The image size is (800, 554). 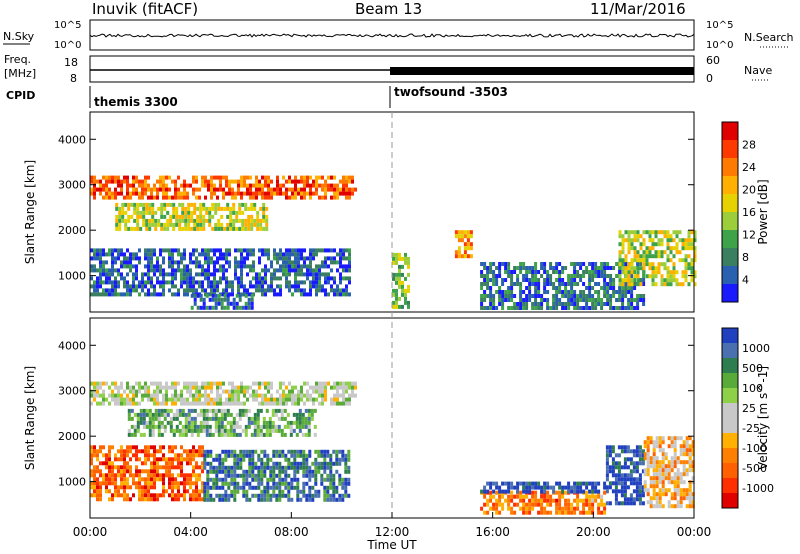 I want to click on xaxis-label: Time UT, so click(x=391, y=545).